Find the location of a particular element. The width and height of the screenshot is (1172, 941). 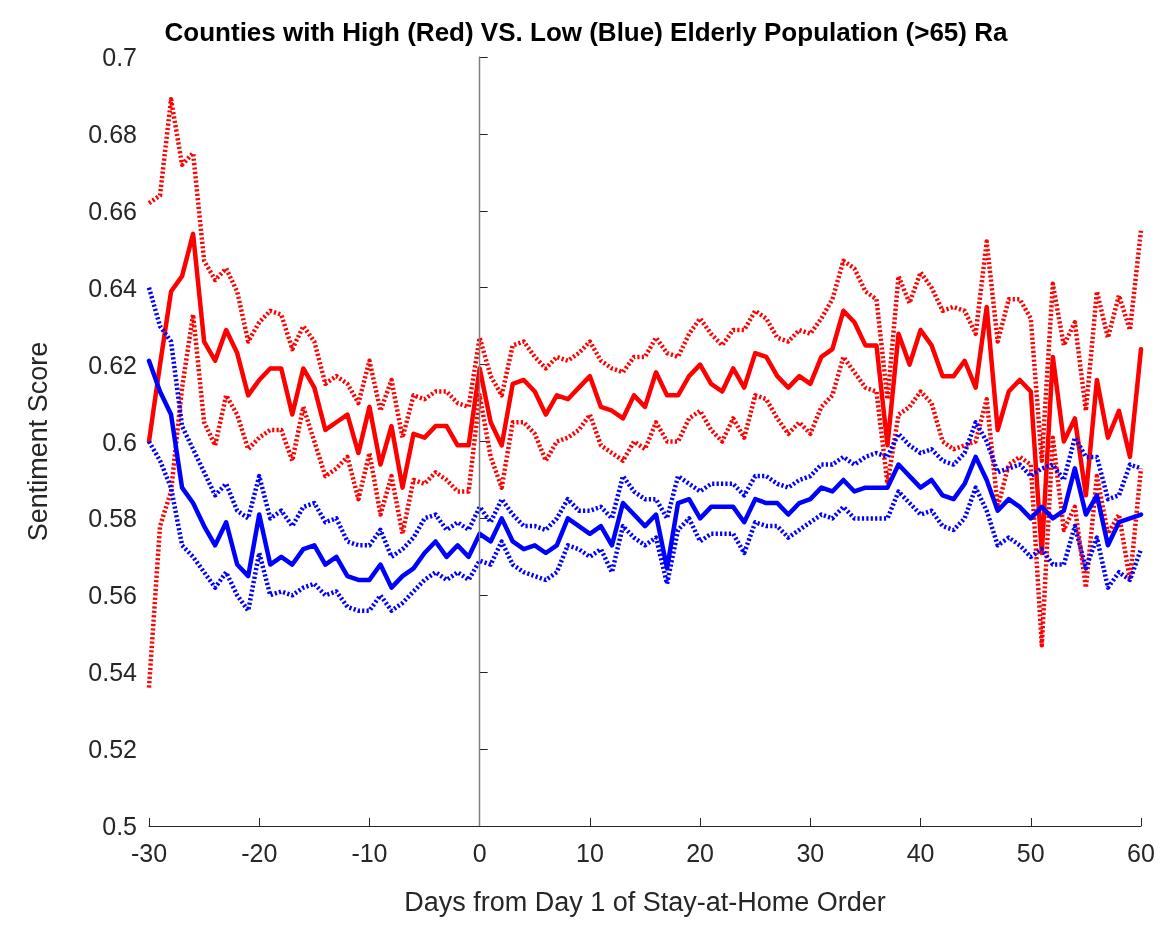

y-tick-label: 0.56 is located at coordinates (112, 595).